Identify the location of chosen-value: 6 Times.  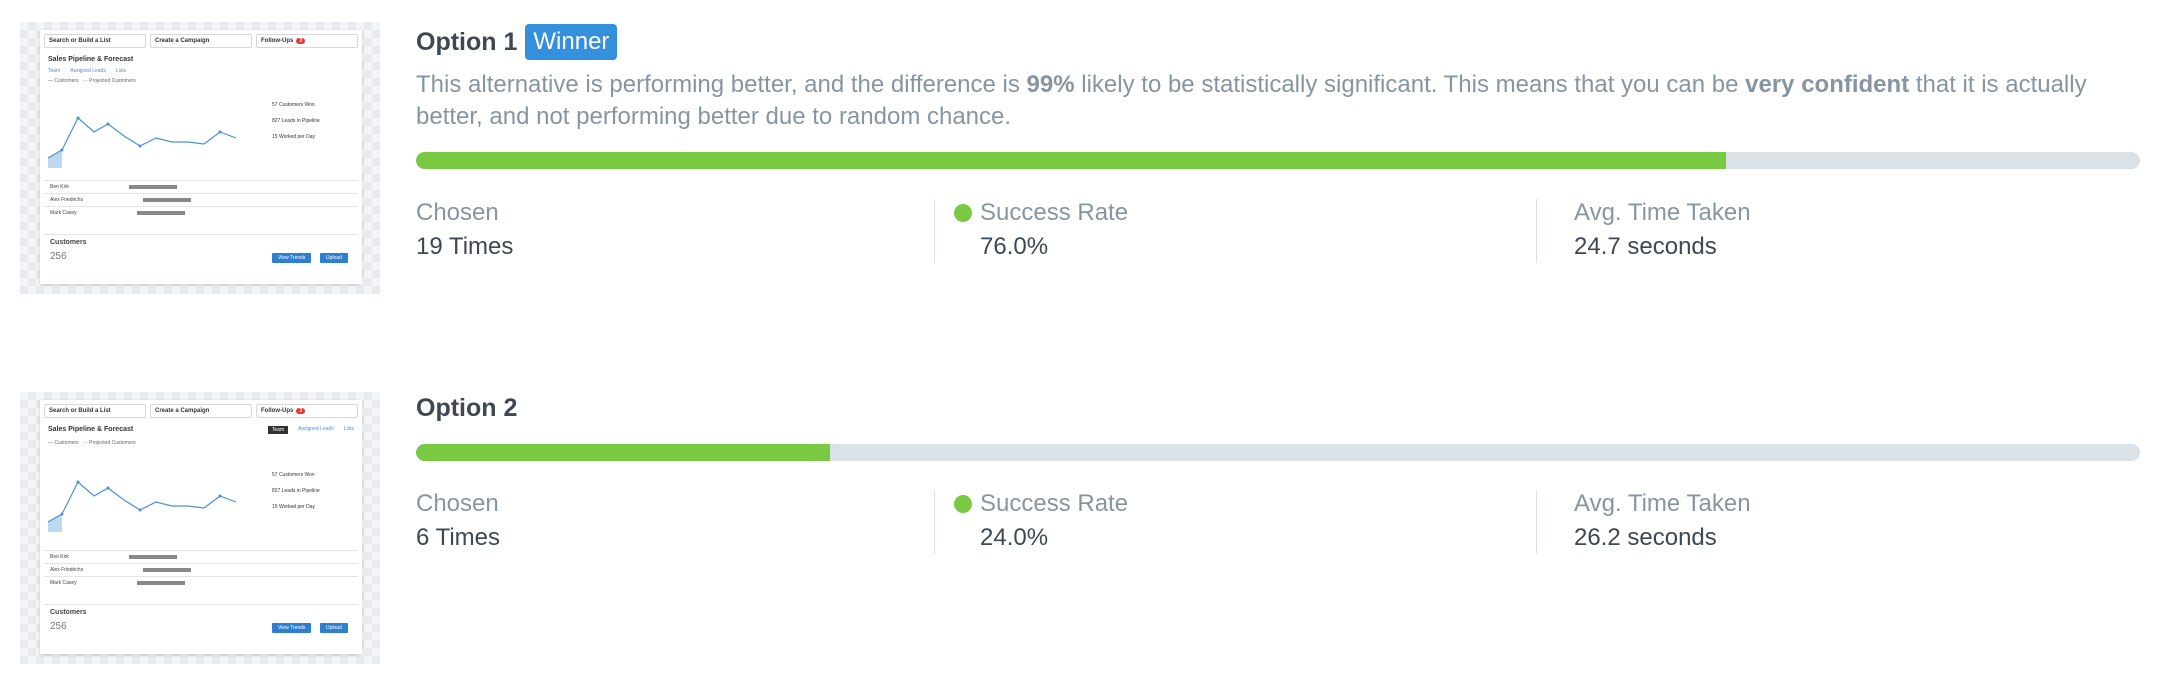
(458, 537).